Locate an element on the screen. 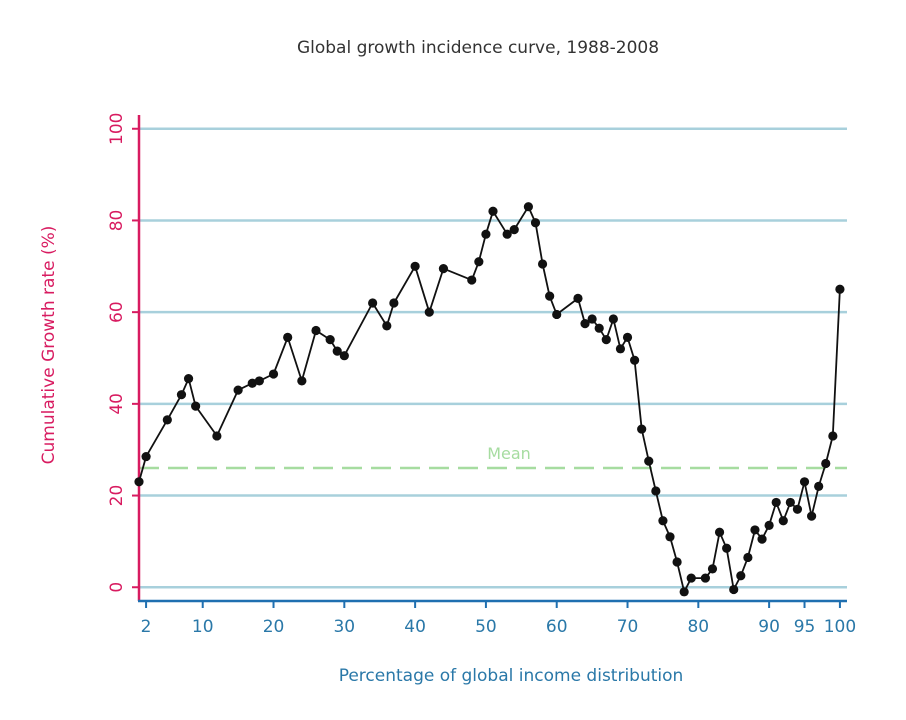  x-tick-label-60: 60 is located at coordinates (557, 627).